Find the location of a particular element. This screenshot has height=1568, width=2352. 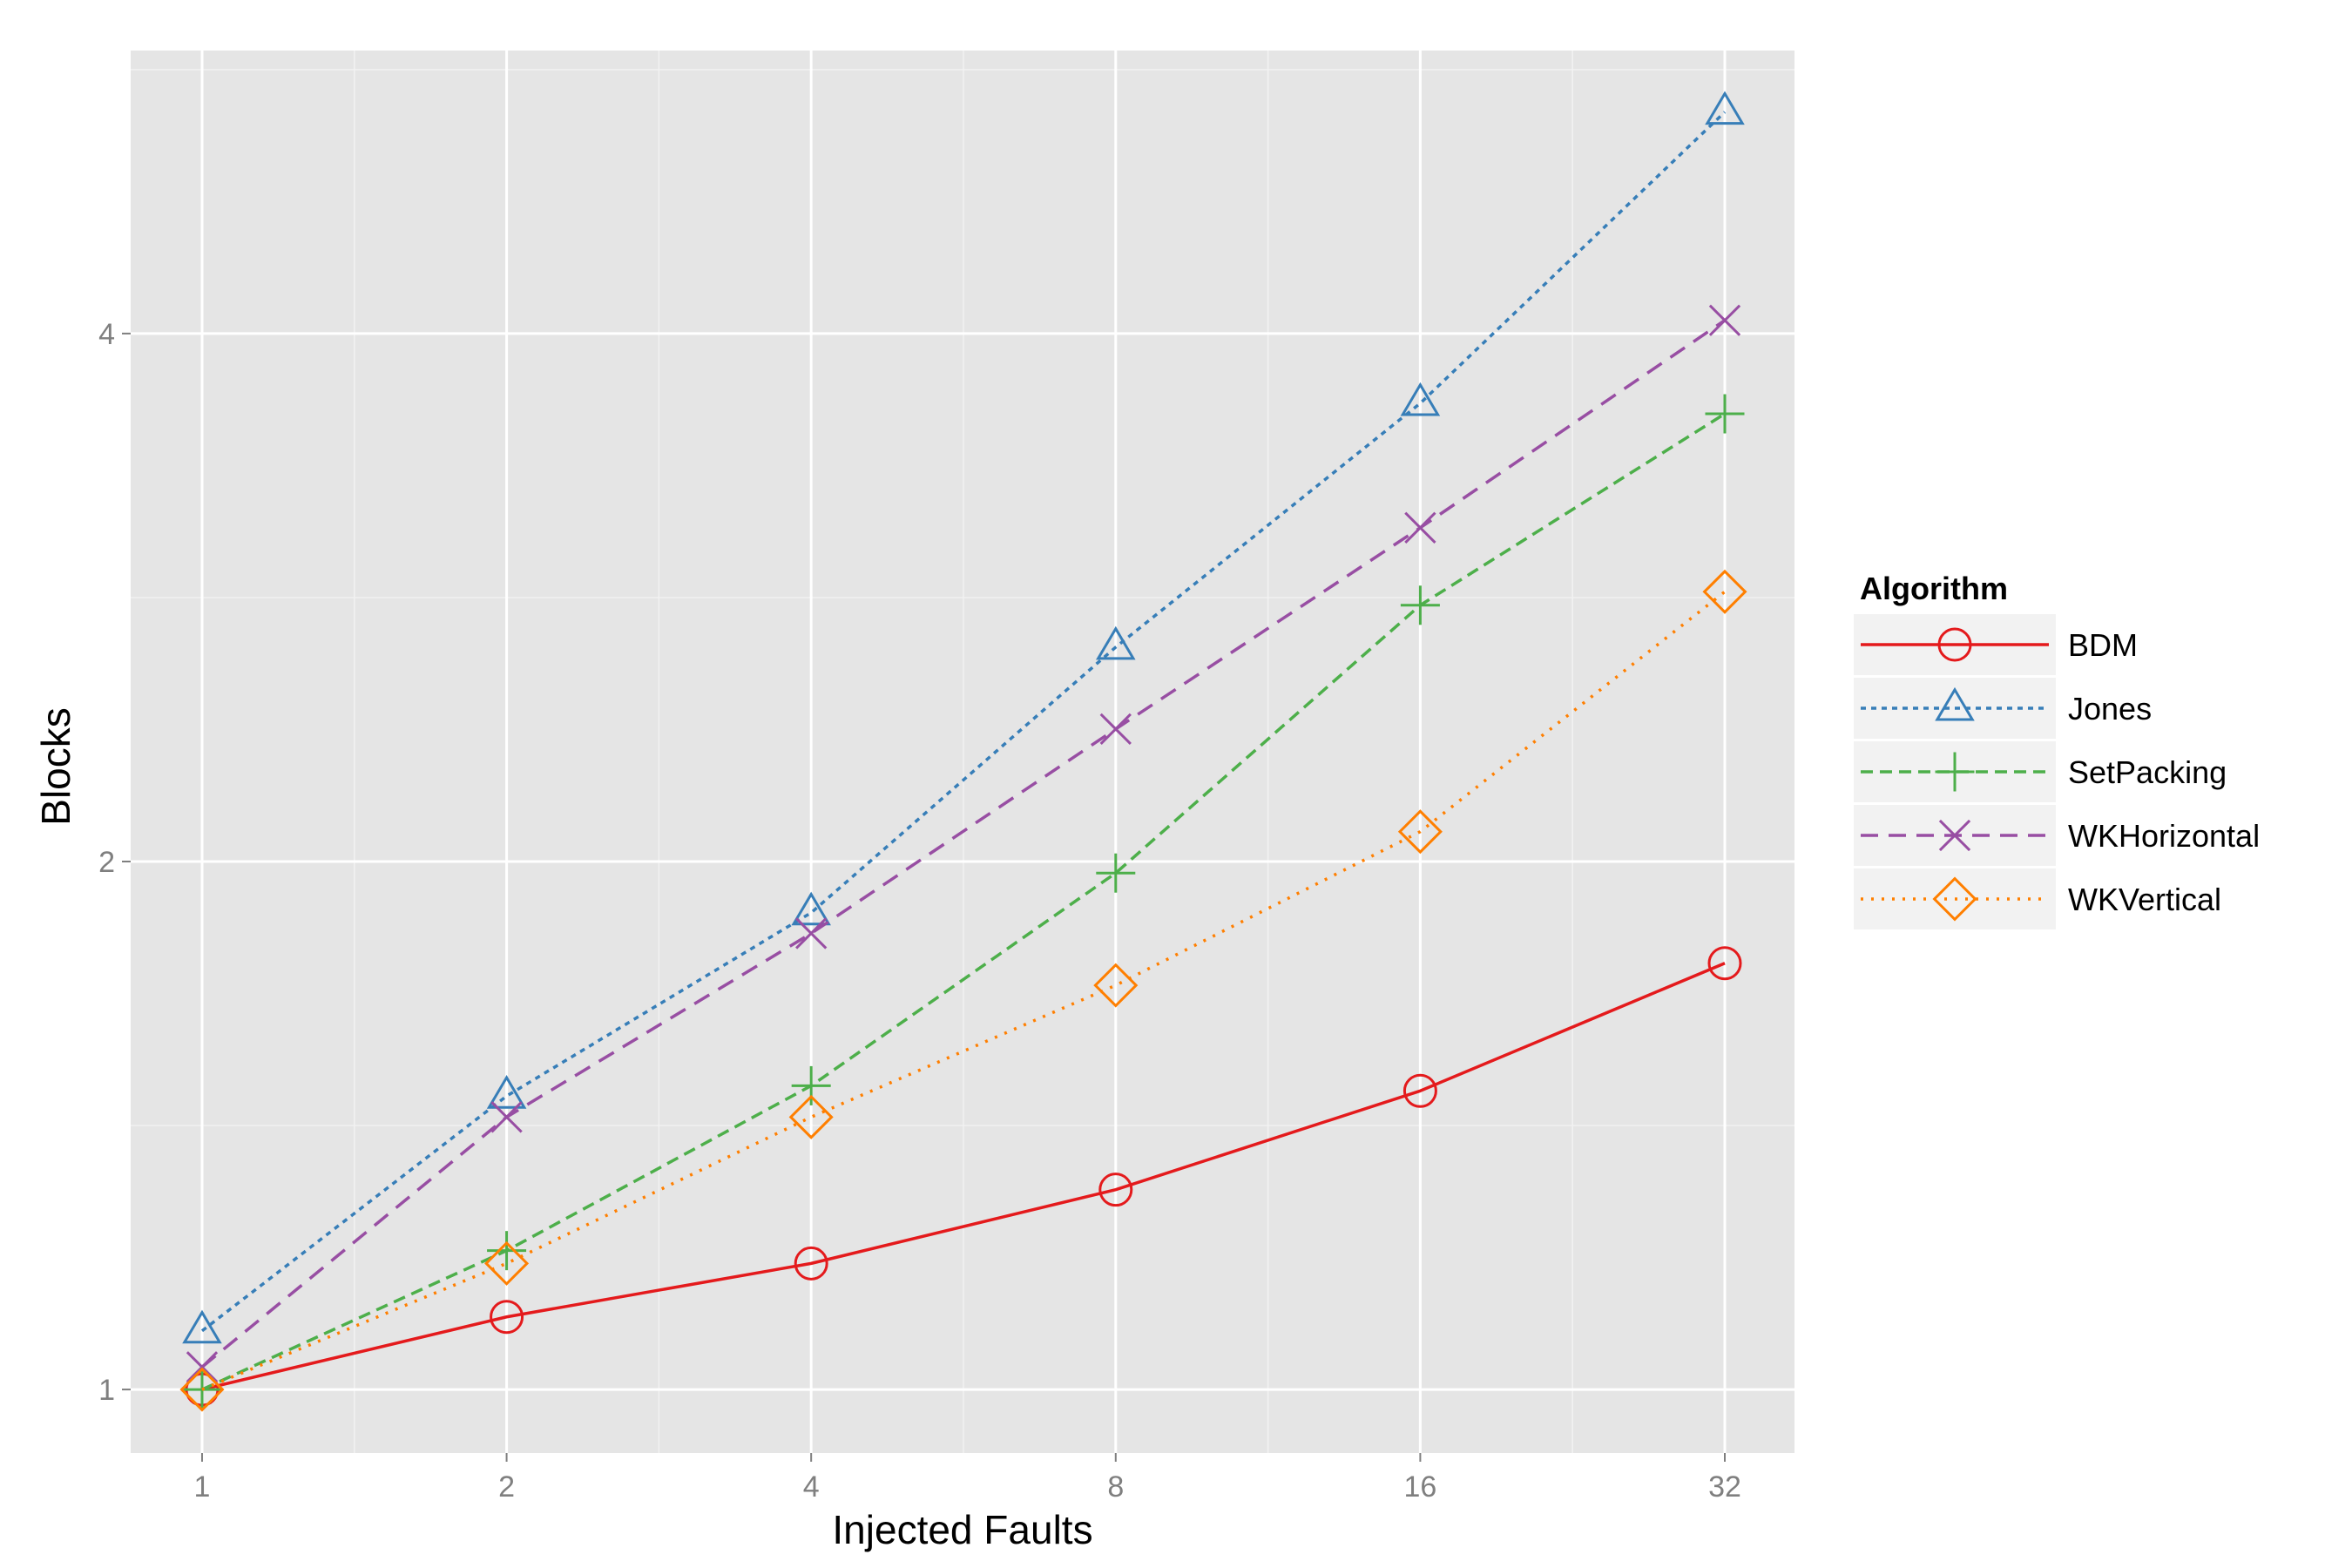

legend-label-wkvertical: WKVertical is located at coordinates (2144, 899).